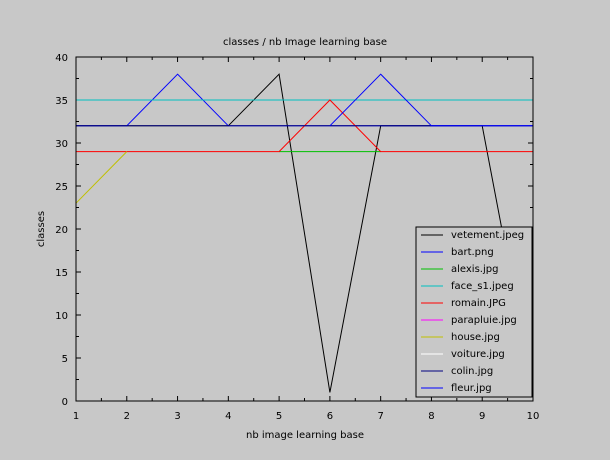 The width and height of the screenshot is (610, 460). What do you see at coordinates (431, 416) in the screenshot?
I see `x-tick-label: 8` at bounding box center [431, 416].